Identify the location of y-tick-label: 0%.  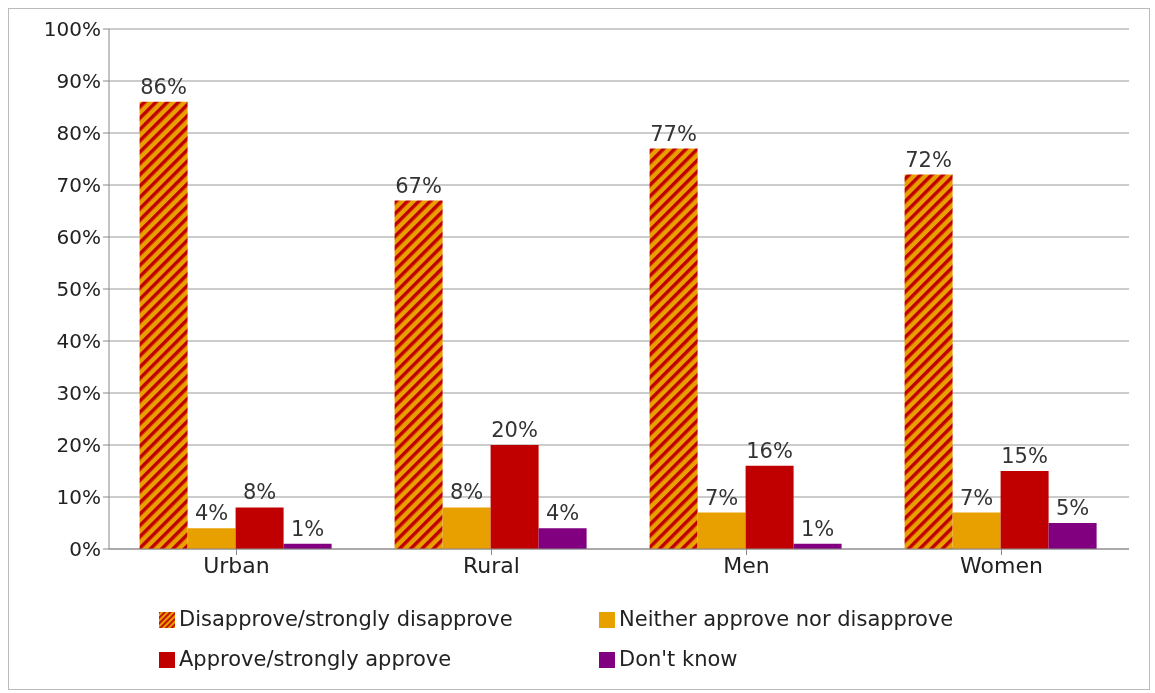
(85, 549).